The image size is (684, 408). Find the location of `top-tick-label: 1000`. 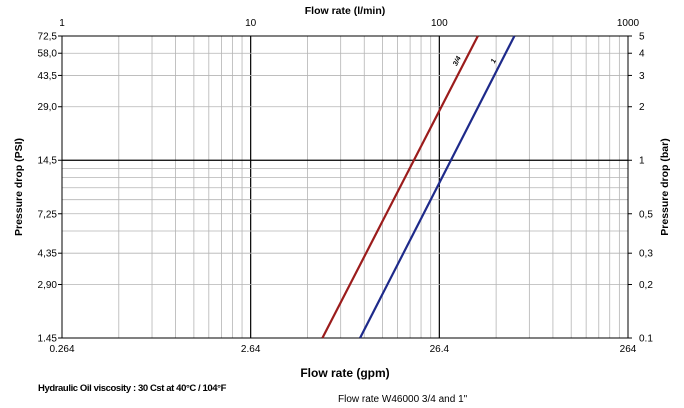

top-tick-label: 1000 is located at coordinates (628, 23).